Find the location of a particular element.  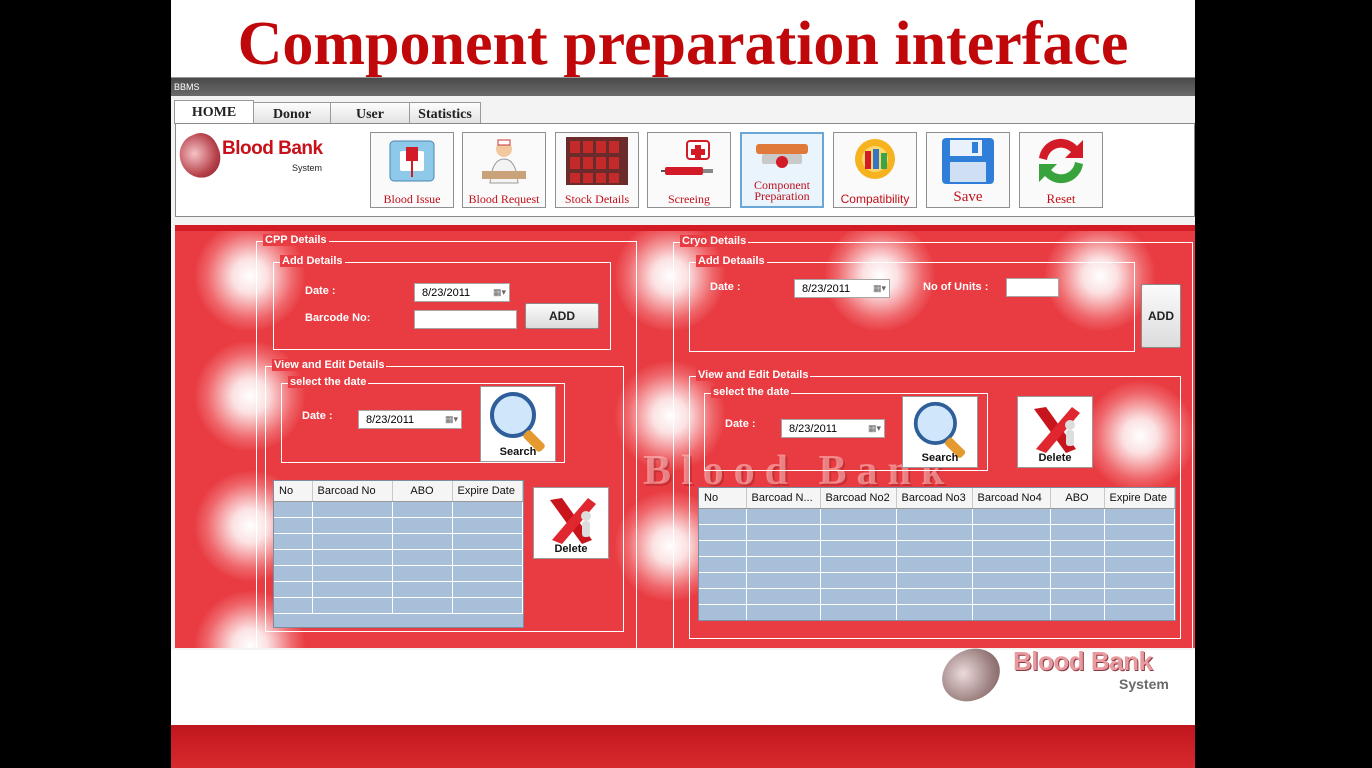

cpp-select-date-title: select the date is located at coordinates (328, 382).